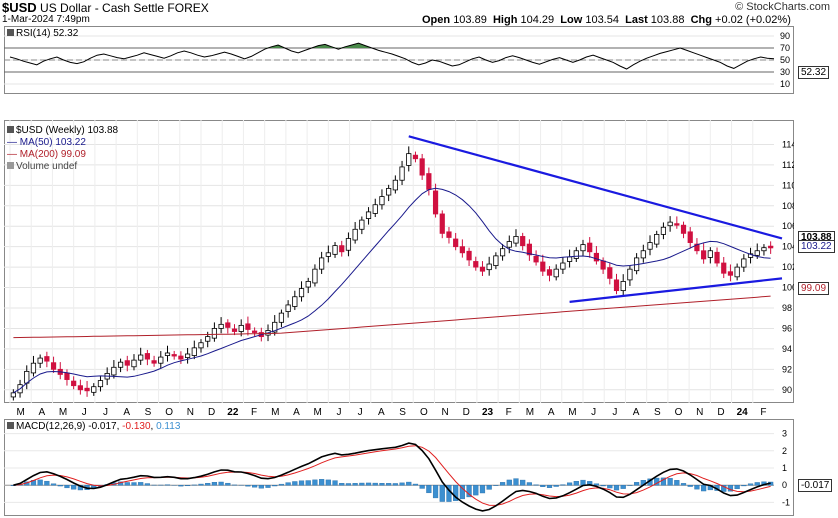  I want to click on macd-tick-label: 3, so click(784, 434).